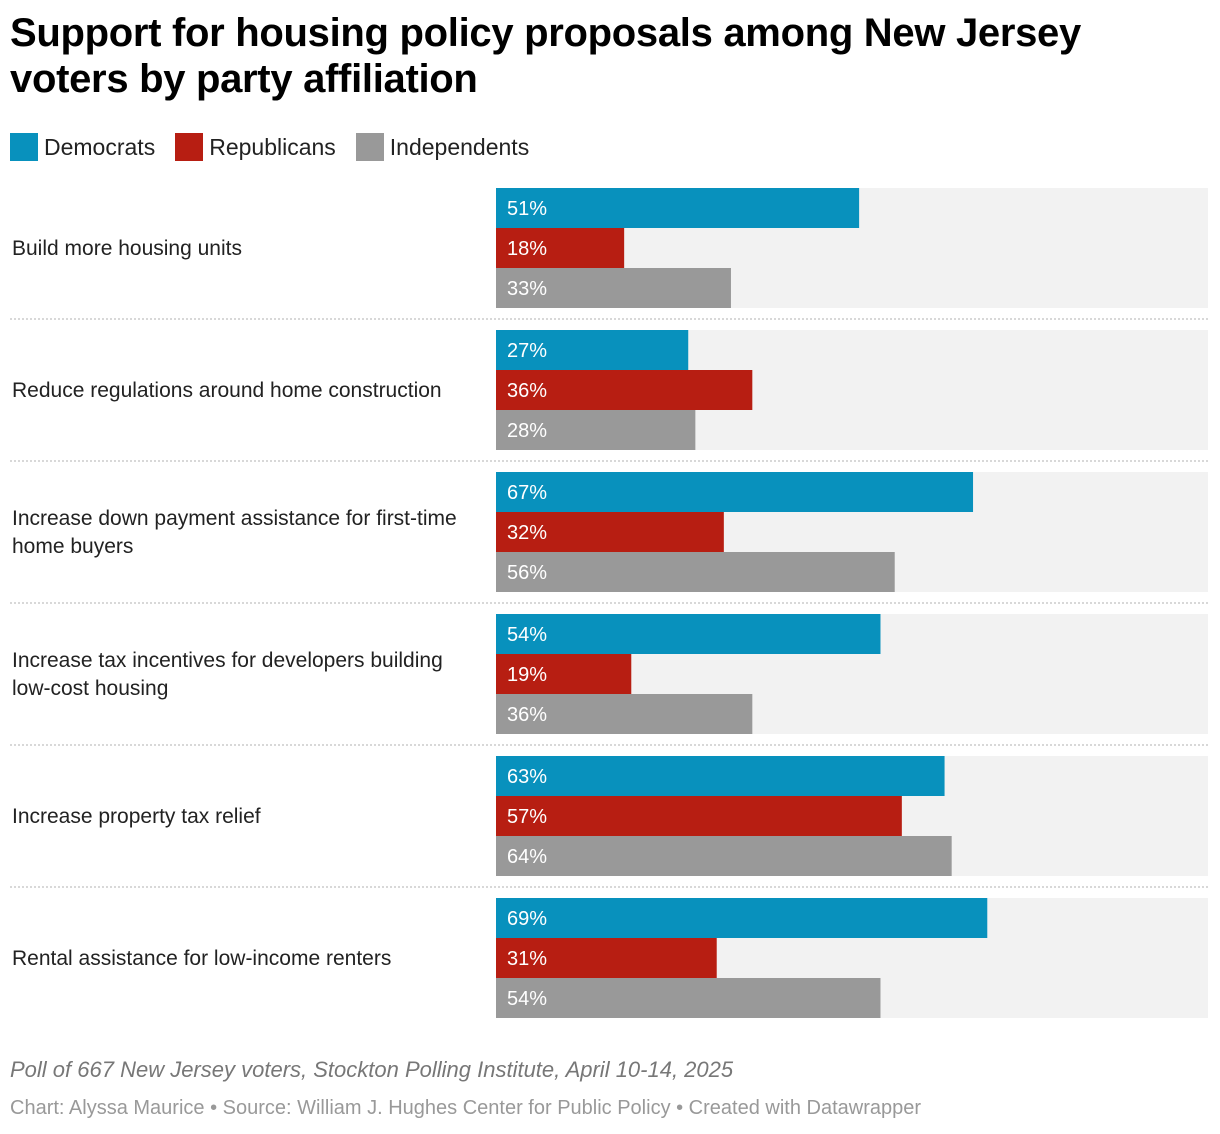 The image size is (1220, 1134). What do you see at coordinates (527, 209) in the screenshot?
I see `data-label: 51%` at bounding box center [527, 209].